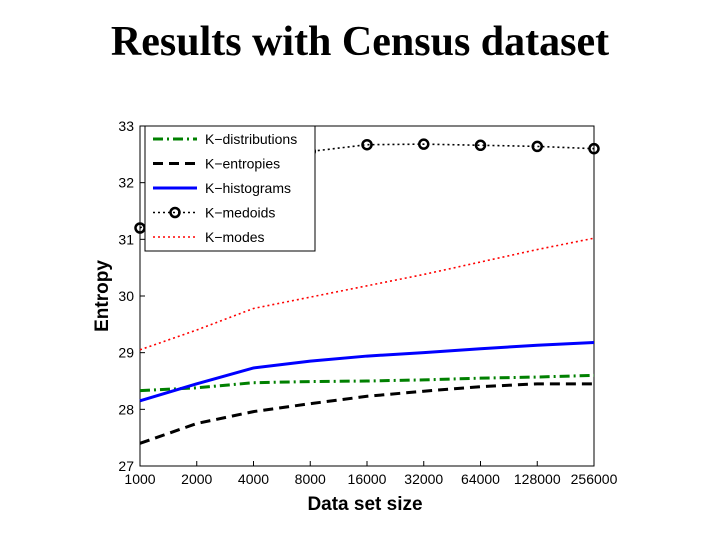 The width and height of the screenshot is (720, 540). What do you see at coordinates (480, 479) in the screenshot?
I see `x-tick-label: 64000` at bounding box center [480, 479].